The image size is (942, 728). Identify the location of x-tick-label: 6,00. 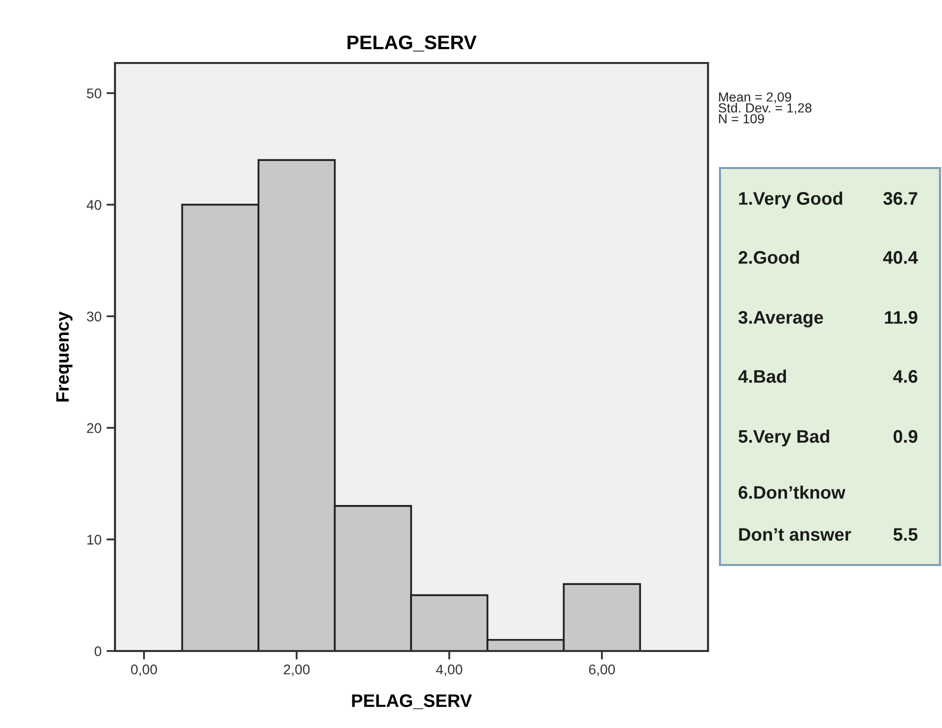
(602, 670).